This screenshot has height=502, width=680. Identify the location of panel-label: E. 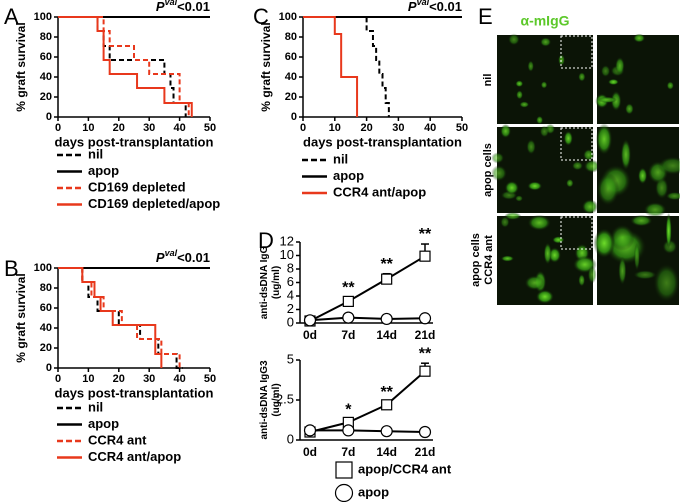
(485, 16).